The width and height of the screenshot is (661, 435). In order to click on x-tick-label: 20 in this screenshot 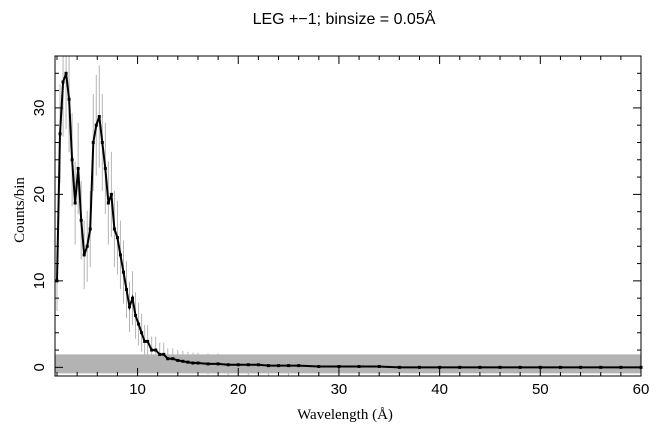, I will do `click(238, 389)`.